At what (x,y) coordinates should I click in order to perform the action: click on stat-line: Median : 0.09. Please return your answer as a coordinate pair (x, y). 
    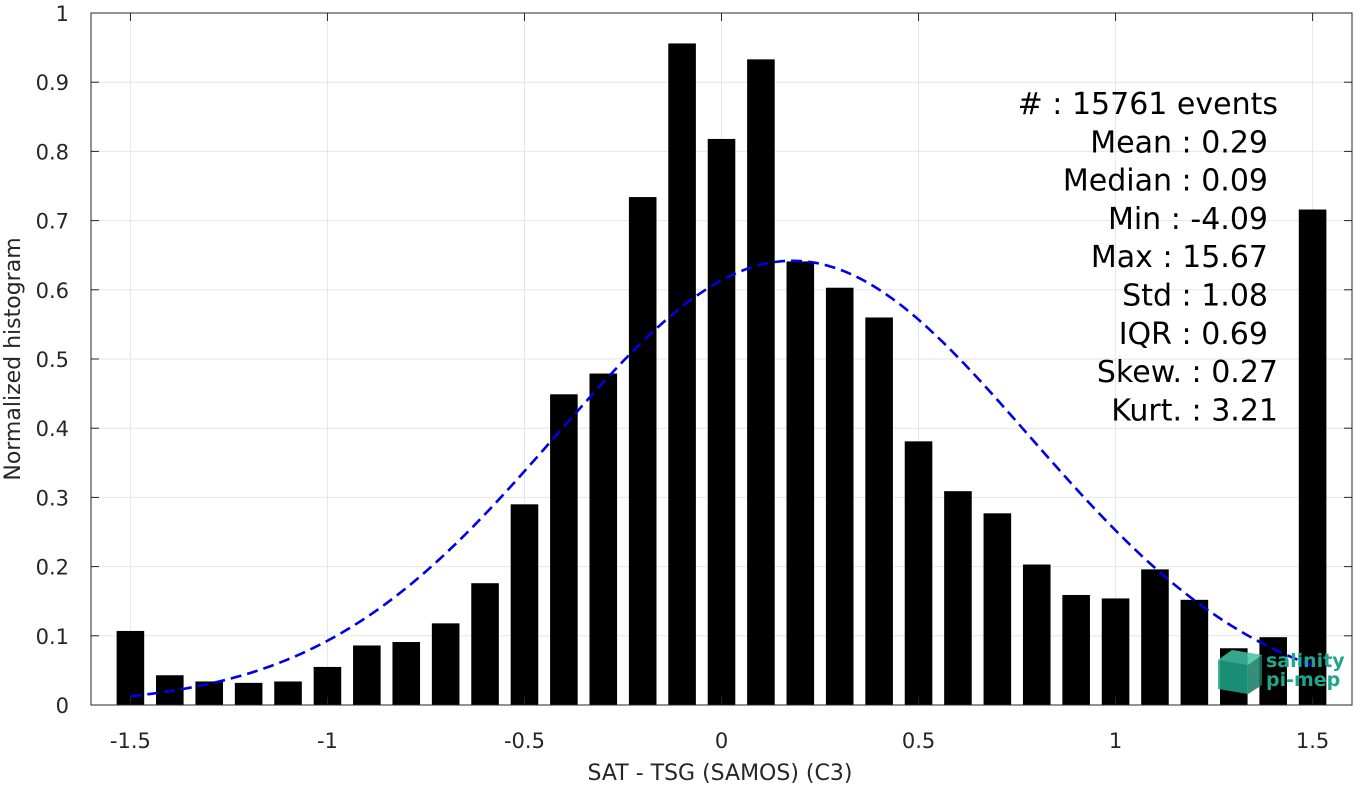
    Looking at the image, I should click on (1165, 181).